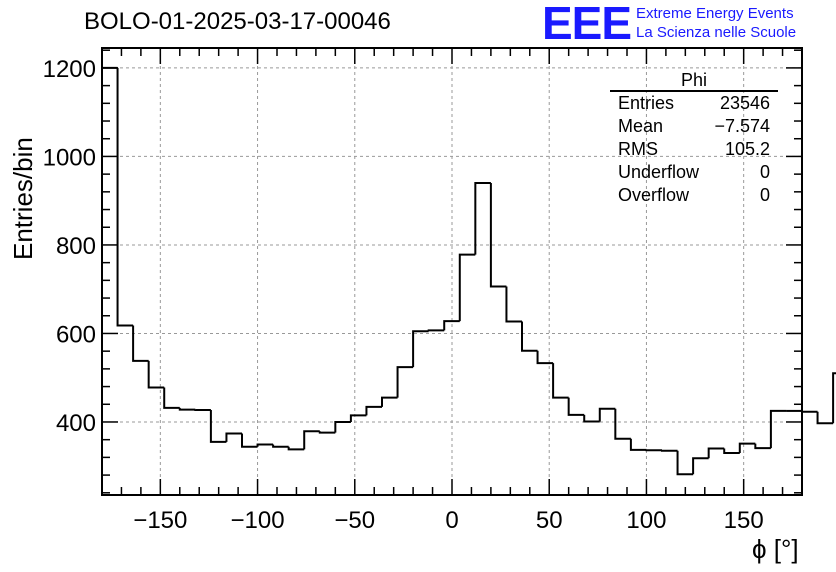 This screenshot has height=572, width=836. I want to click on x-tick-label: 150, so click(744, 520).